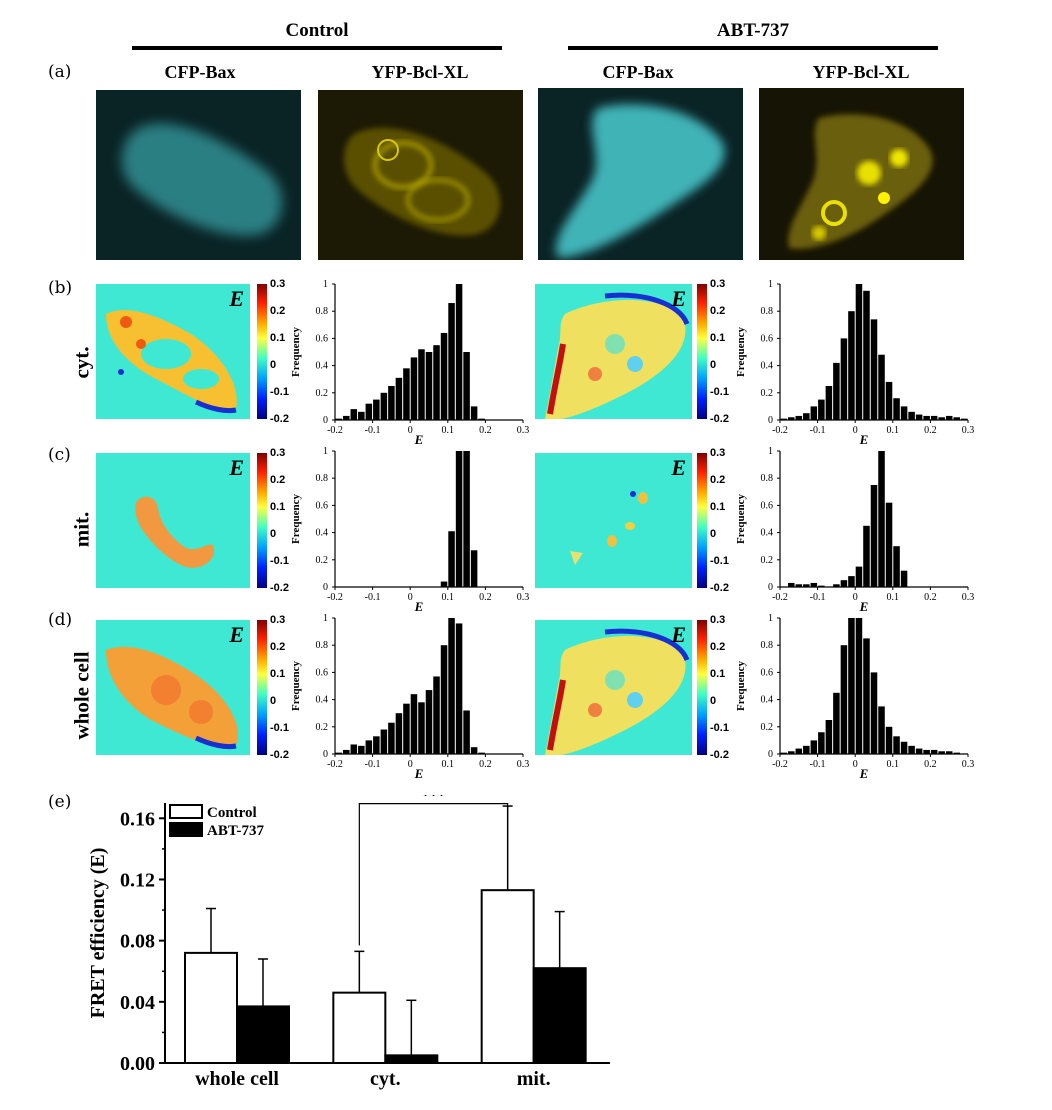  I want to click on group-rule-control, so click(317, 48).